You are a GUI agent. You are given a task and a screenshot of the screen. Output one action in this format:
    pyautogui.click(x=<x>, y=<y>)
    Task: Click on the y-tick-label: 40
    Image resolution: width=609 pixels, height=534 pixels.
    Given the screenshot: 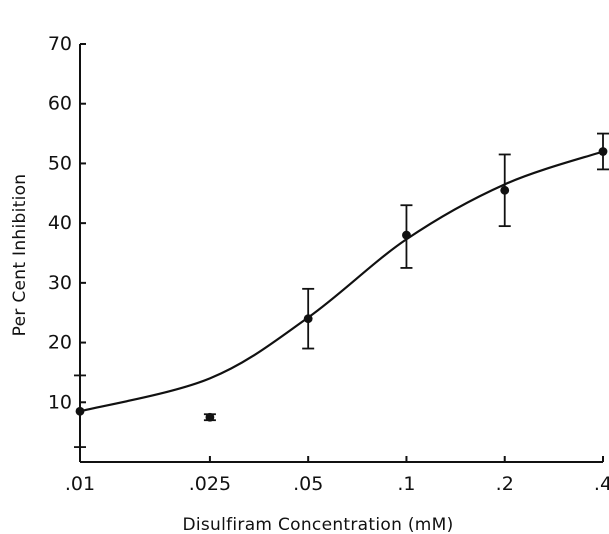 What is the action you would take?
    pyautogui.click(x=60, y=223)
    